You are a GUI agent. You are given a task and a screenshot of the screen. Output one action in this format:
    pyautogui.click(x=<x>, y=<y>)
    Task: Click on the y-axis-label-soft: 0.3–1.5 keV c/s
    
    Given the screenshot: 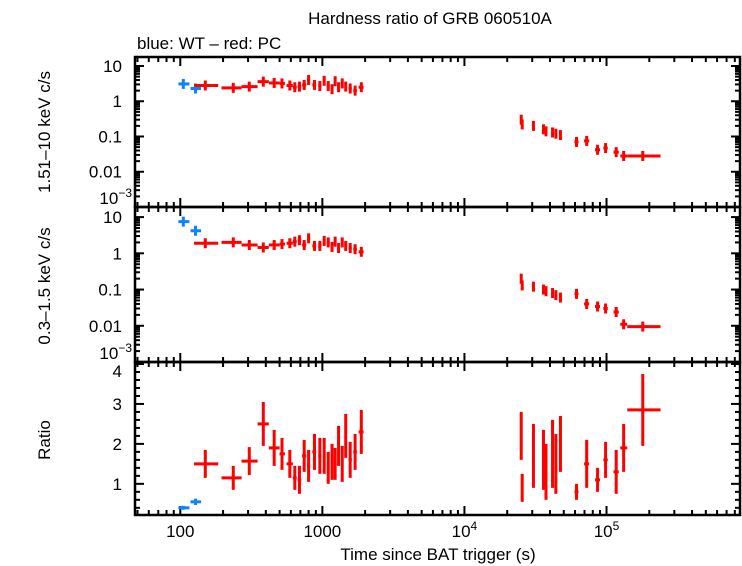 What is the action you would take?
    pyautogui.click(x=44, y=285)
    